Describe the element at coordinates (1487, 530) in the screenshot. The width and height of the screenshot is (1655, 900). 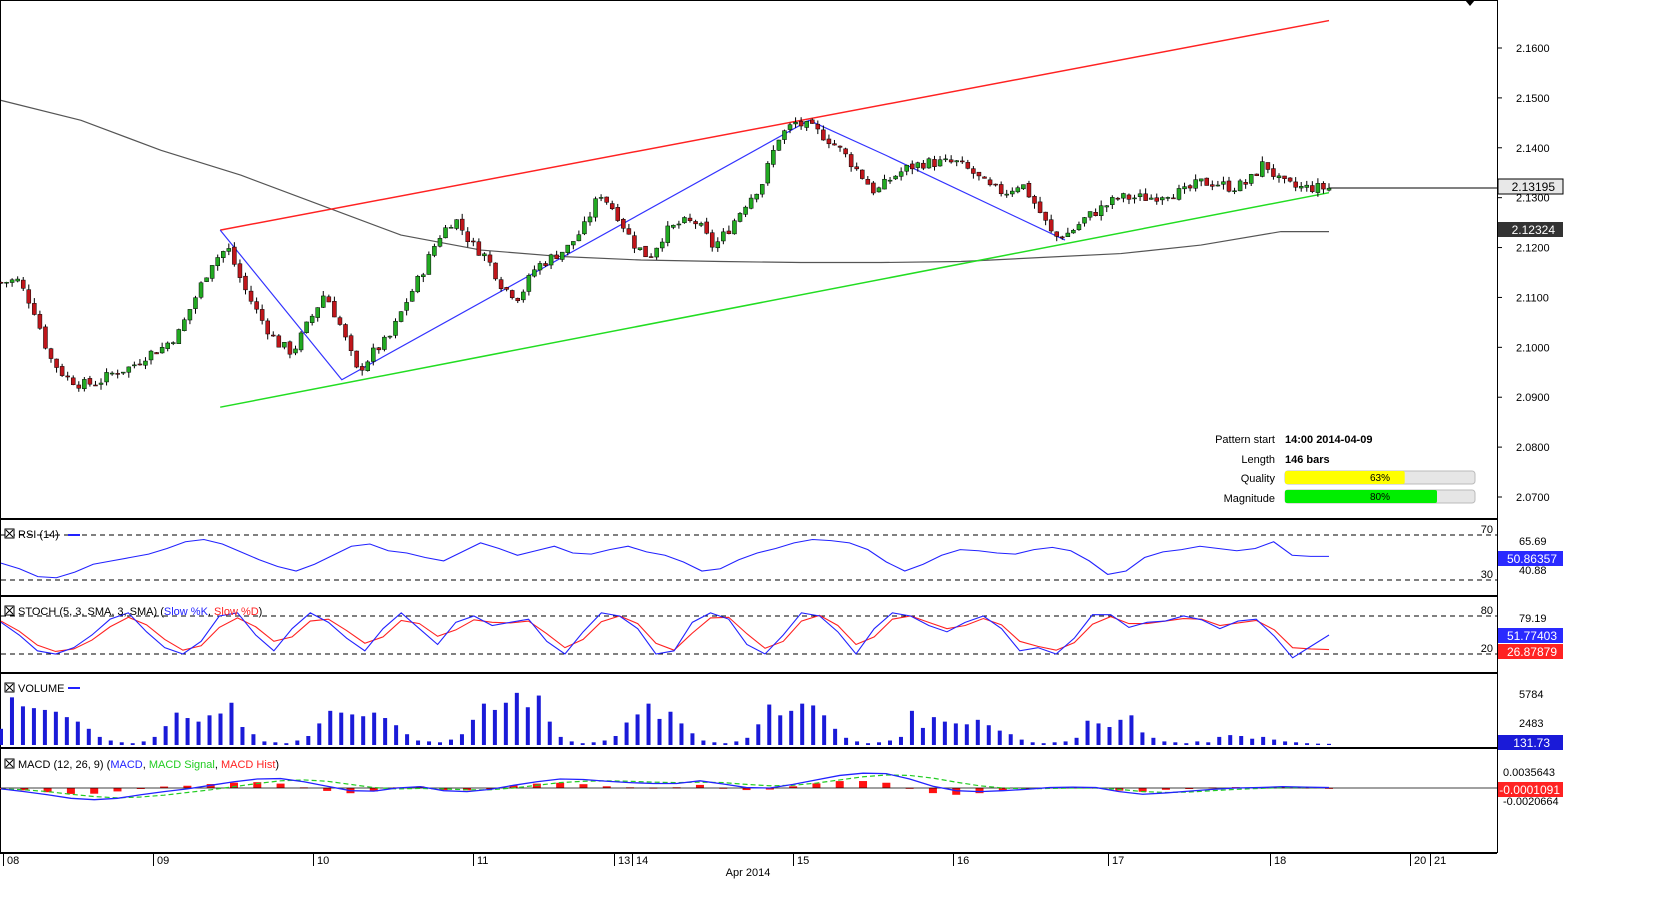
I see `rsi-level-high: 70` at that location.